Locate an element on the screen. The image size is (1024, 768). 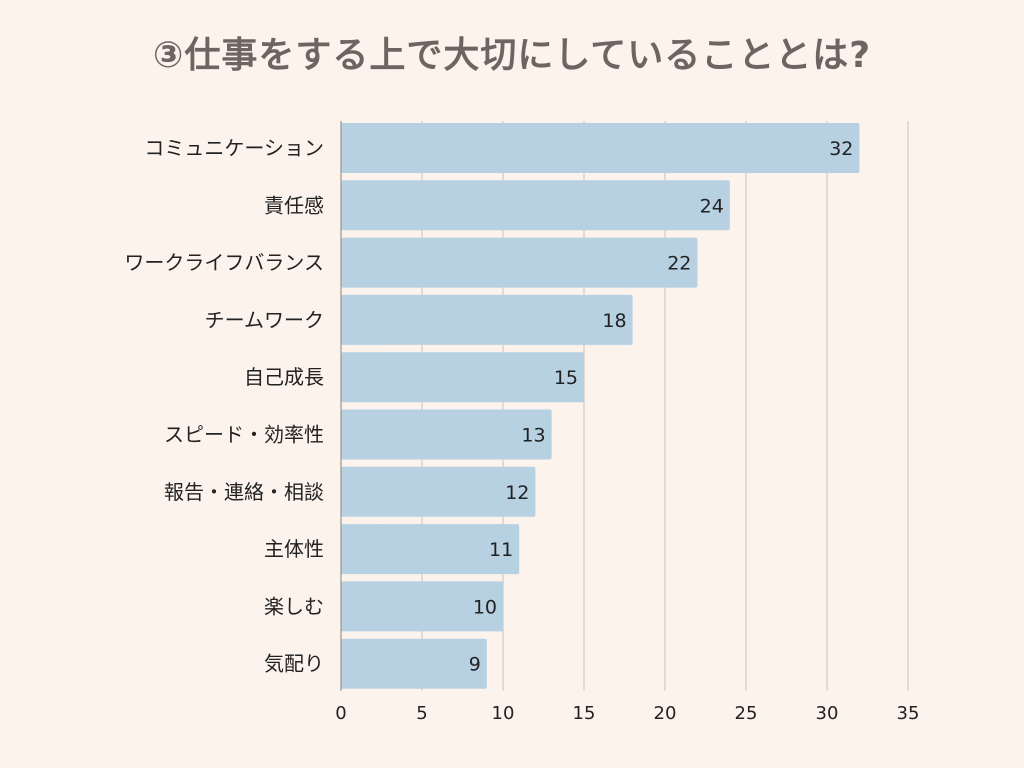
data-label: 32 is located at coordinates (841, 149).